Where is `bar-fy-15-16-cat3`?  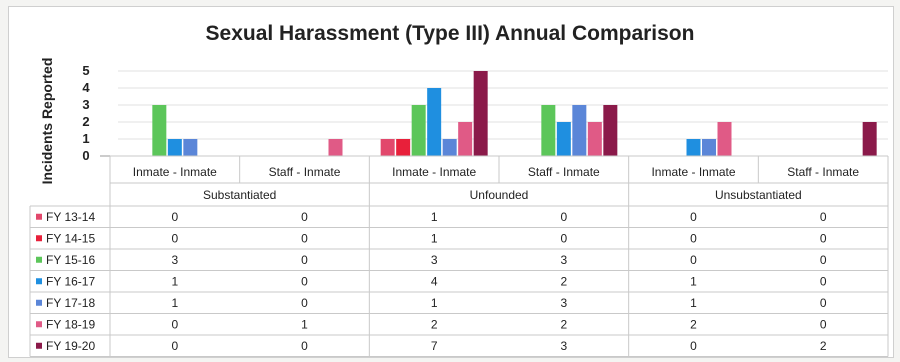 bar-fy-15-16-cat3 is located at coordinates (548, 130).